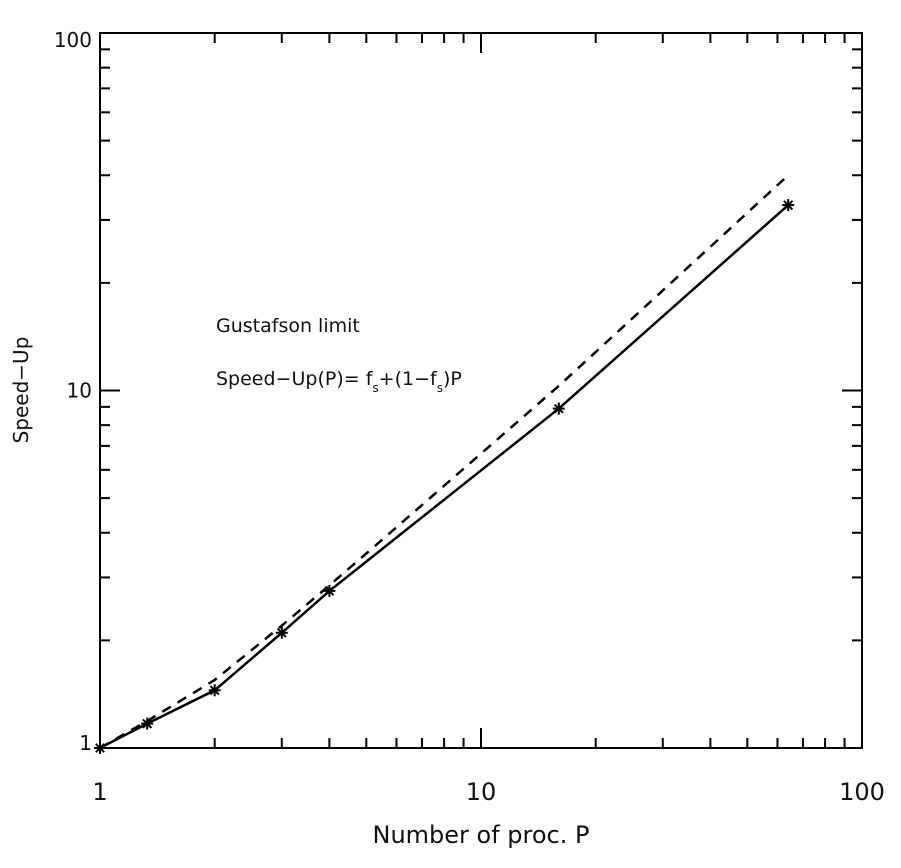 This screenshot has height=868, width=901. I want to click on x-tick-label: 10, so click(481, 792).